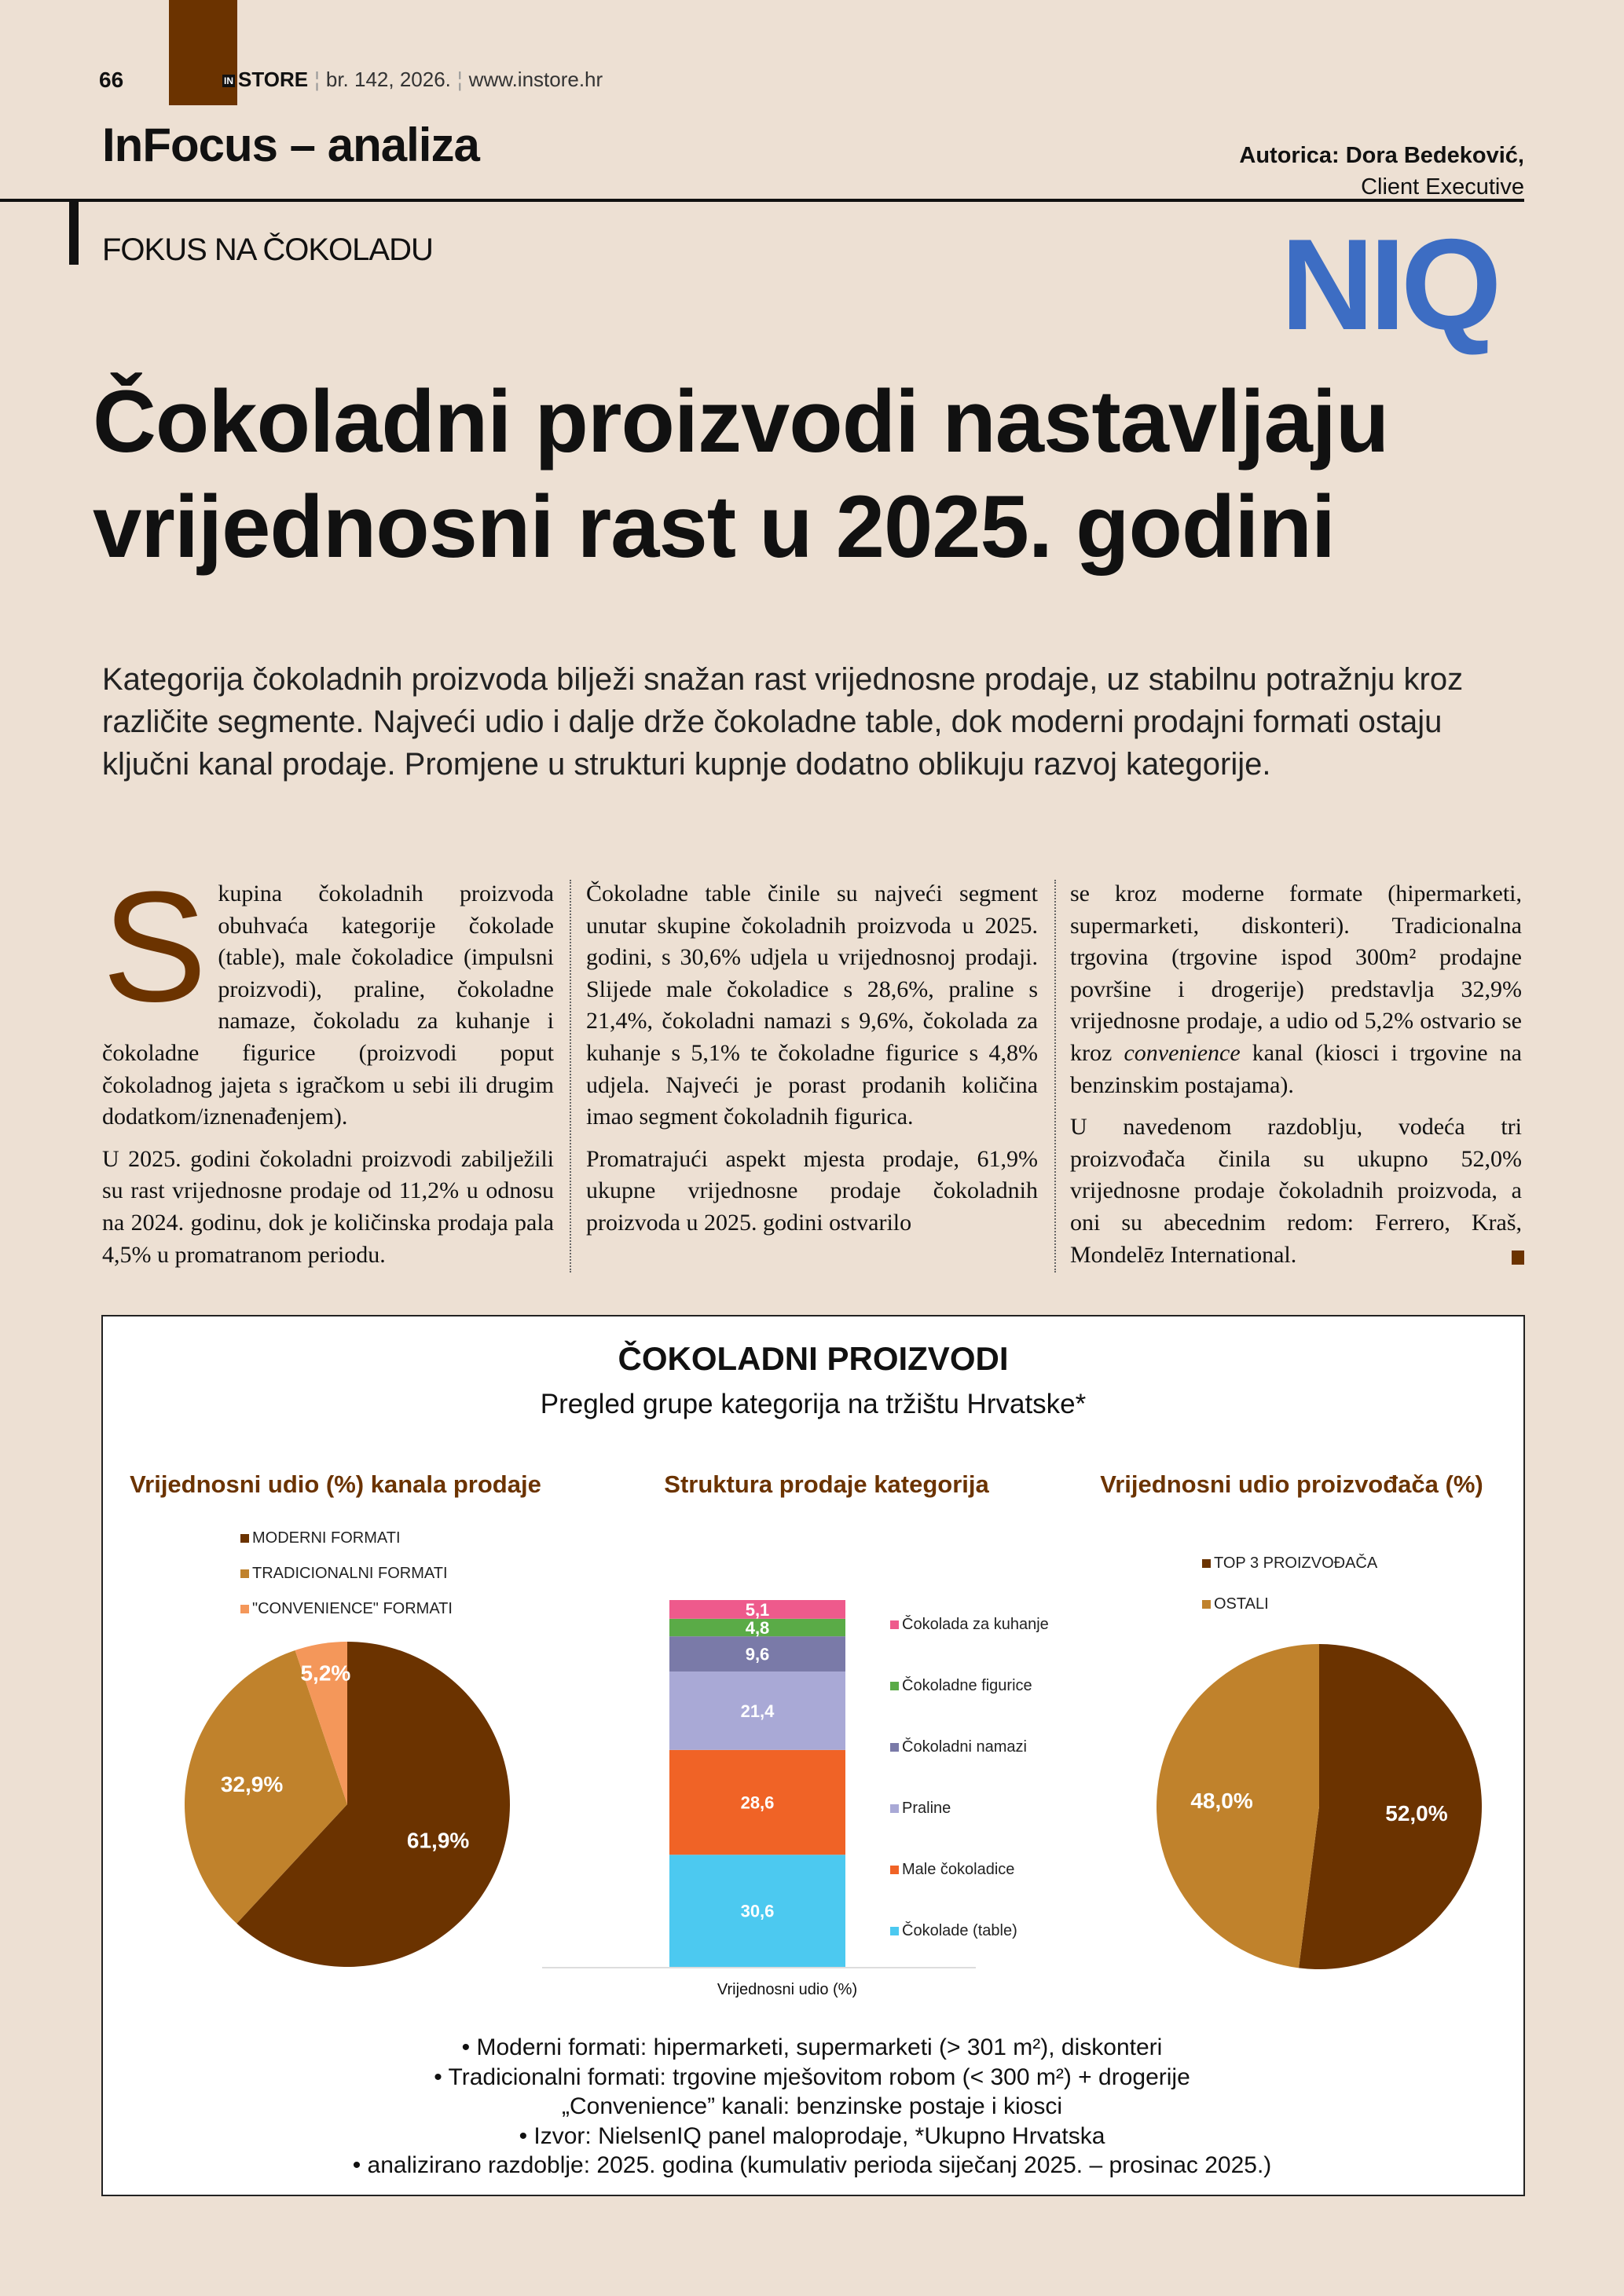  I want to click on legend-label: "CONVENIENCE" FORMATI, so click(353, 1608).